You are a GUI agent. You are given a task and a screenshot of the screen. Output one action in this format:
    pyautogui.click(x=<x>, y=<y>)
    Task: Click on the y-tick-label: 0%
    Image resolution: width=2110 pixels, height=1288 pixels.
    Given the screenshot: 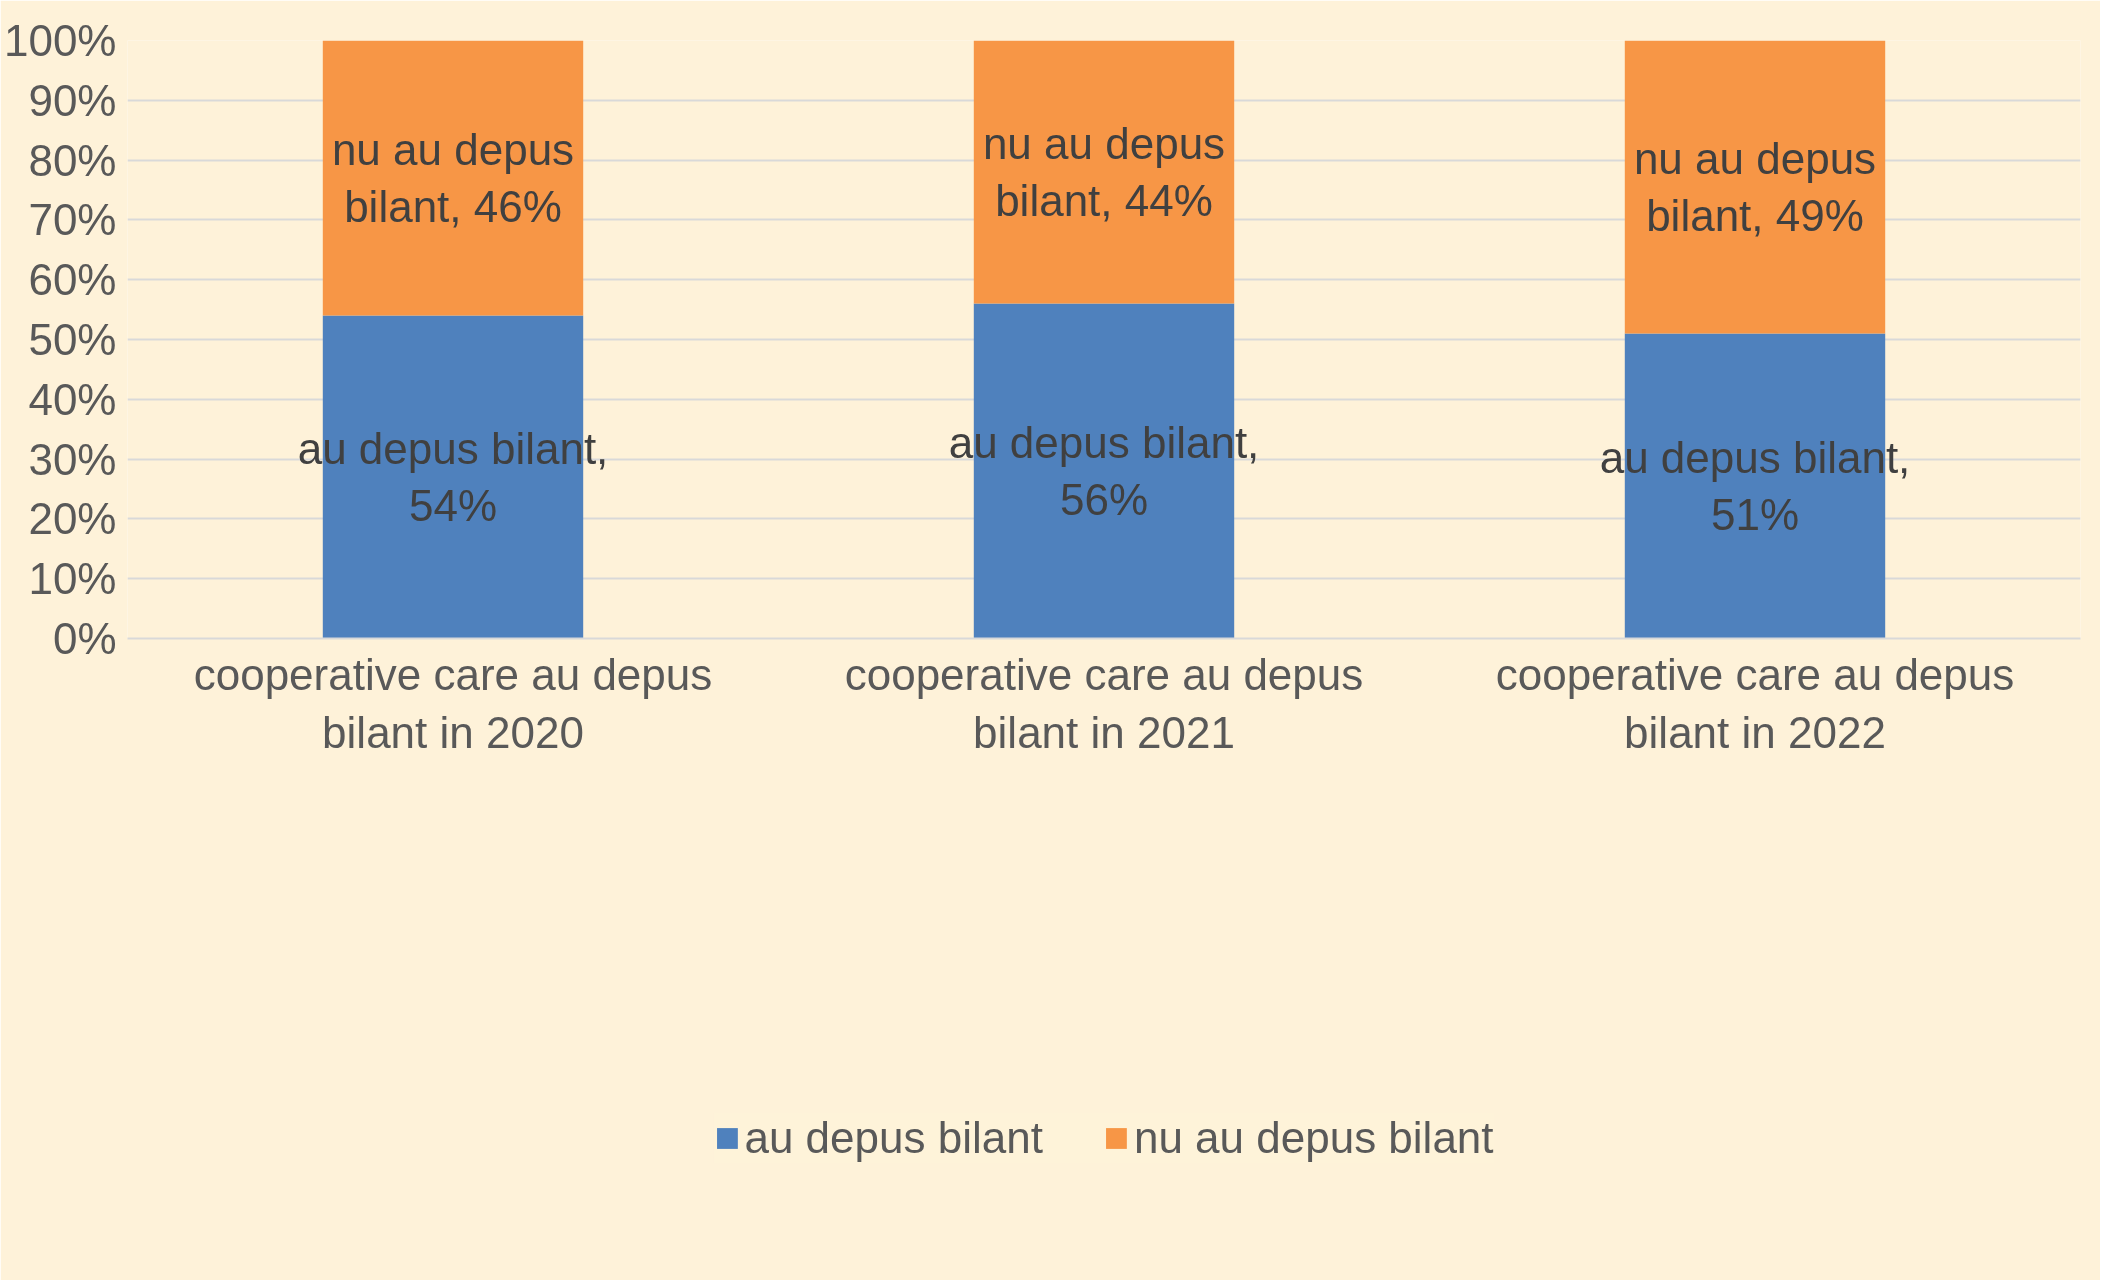 What is the action you would take?
    pyautogui.click(x=84, y=638)
    